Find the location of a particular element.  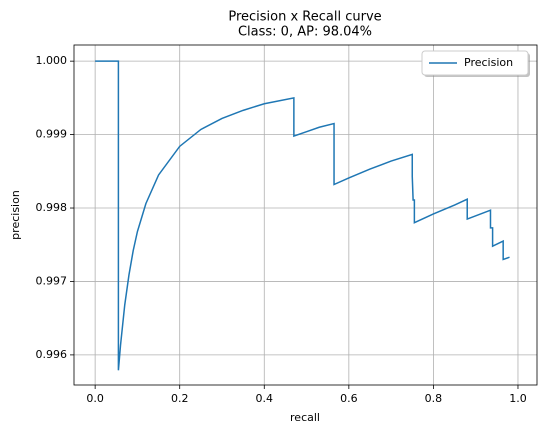

legend-box is located at coordinates (475, 63).